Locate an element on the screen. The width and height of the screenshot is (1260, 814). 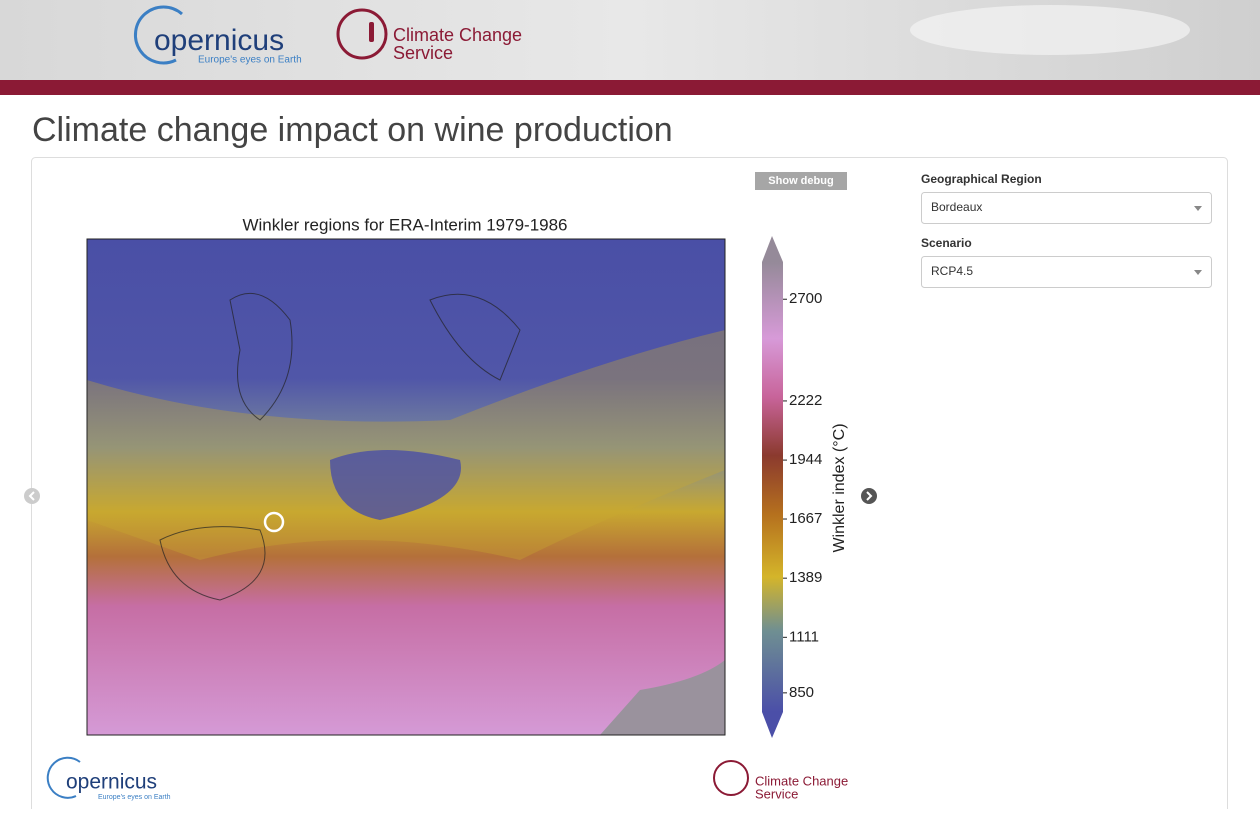
map-alps is located at coordinates (395, 485).